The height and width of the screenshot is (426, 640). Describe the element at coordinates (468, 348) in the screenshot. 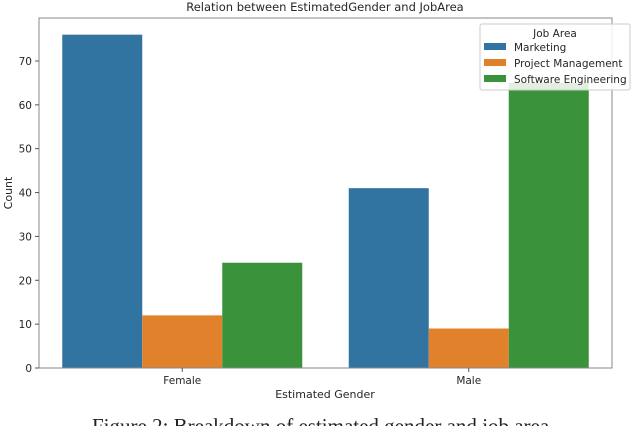

I see `bar-male-project-management` at that location.